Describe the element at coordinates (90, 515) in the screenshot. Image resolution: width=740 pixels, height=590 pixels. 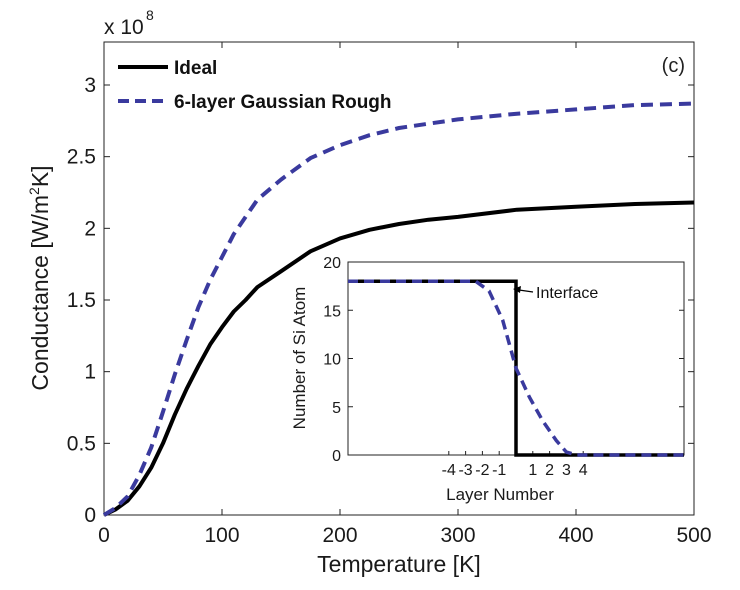
I see `y-tick-label: 0` at that location.